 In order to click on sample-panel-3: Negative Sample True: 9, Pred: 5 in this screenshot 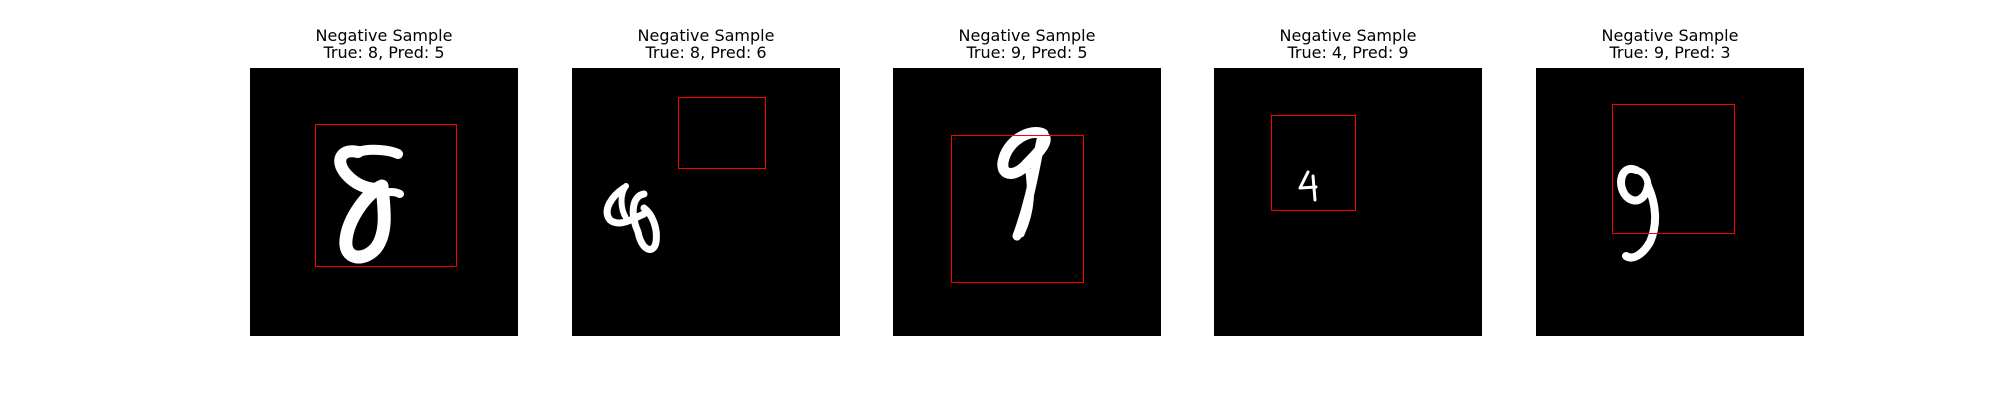, I will do `click(1027, 200)`.